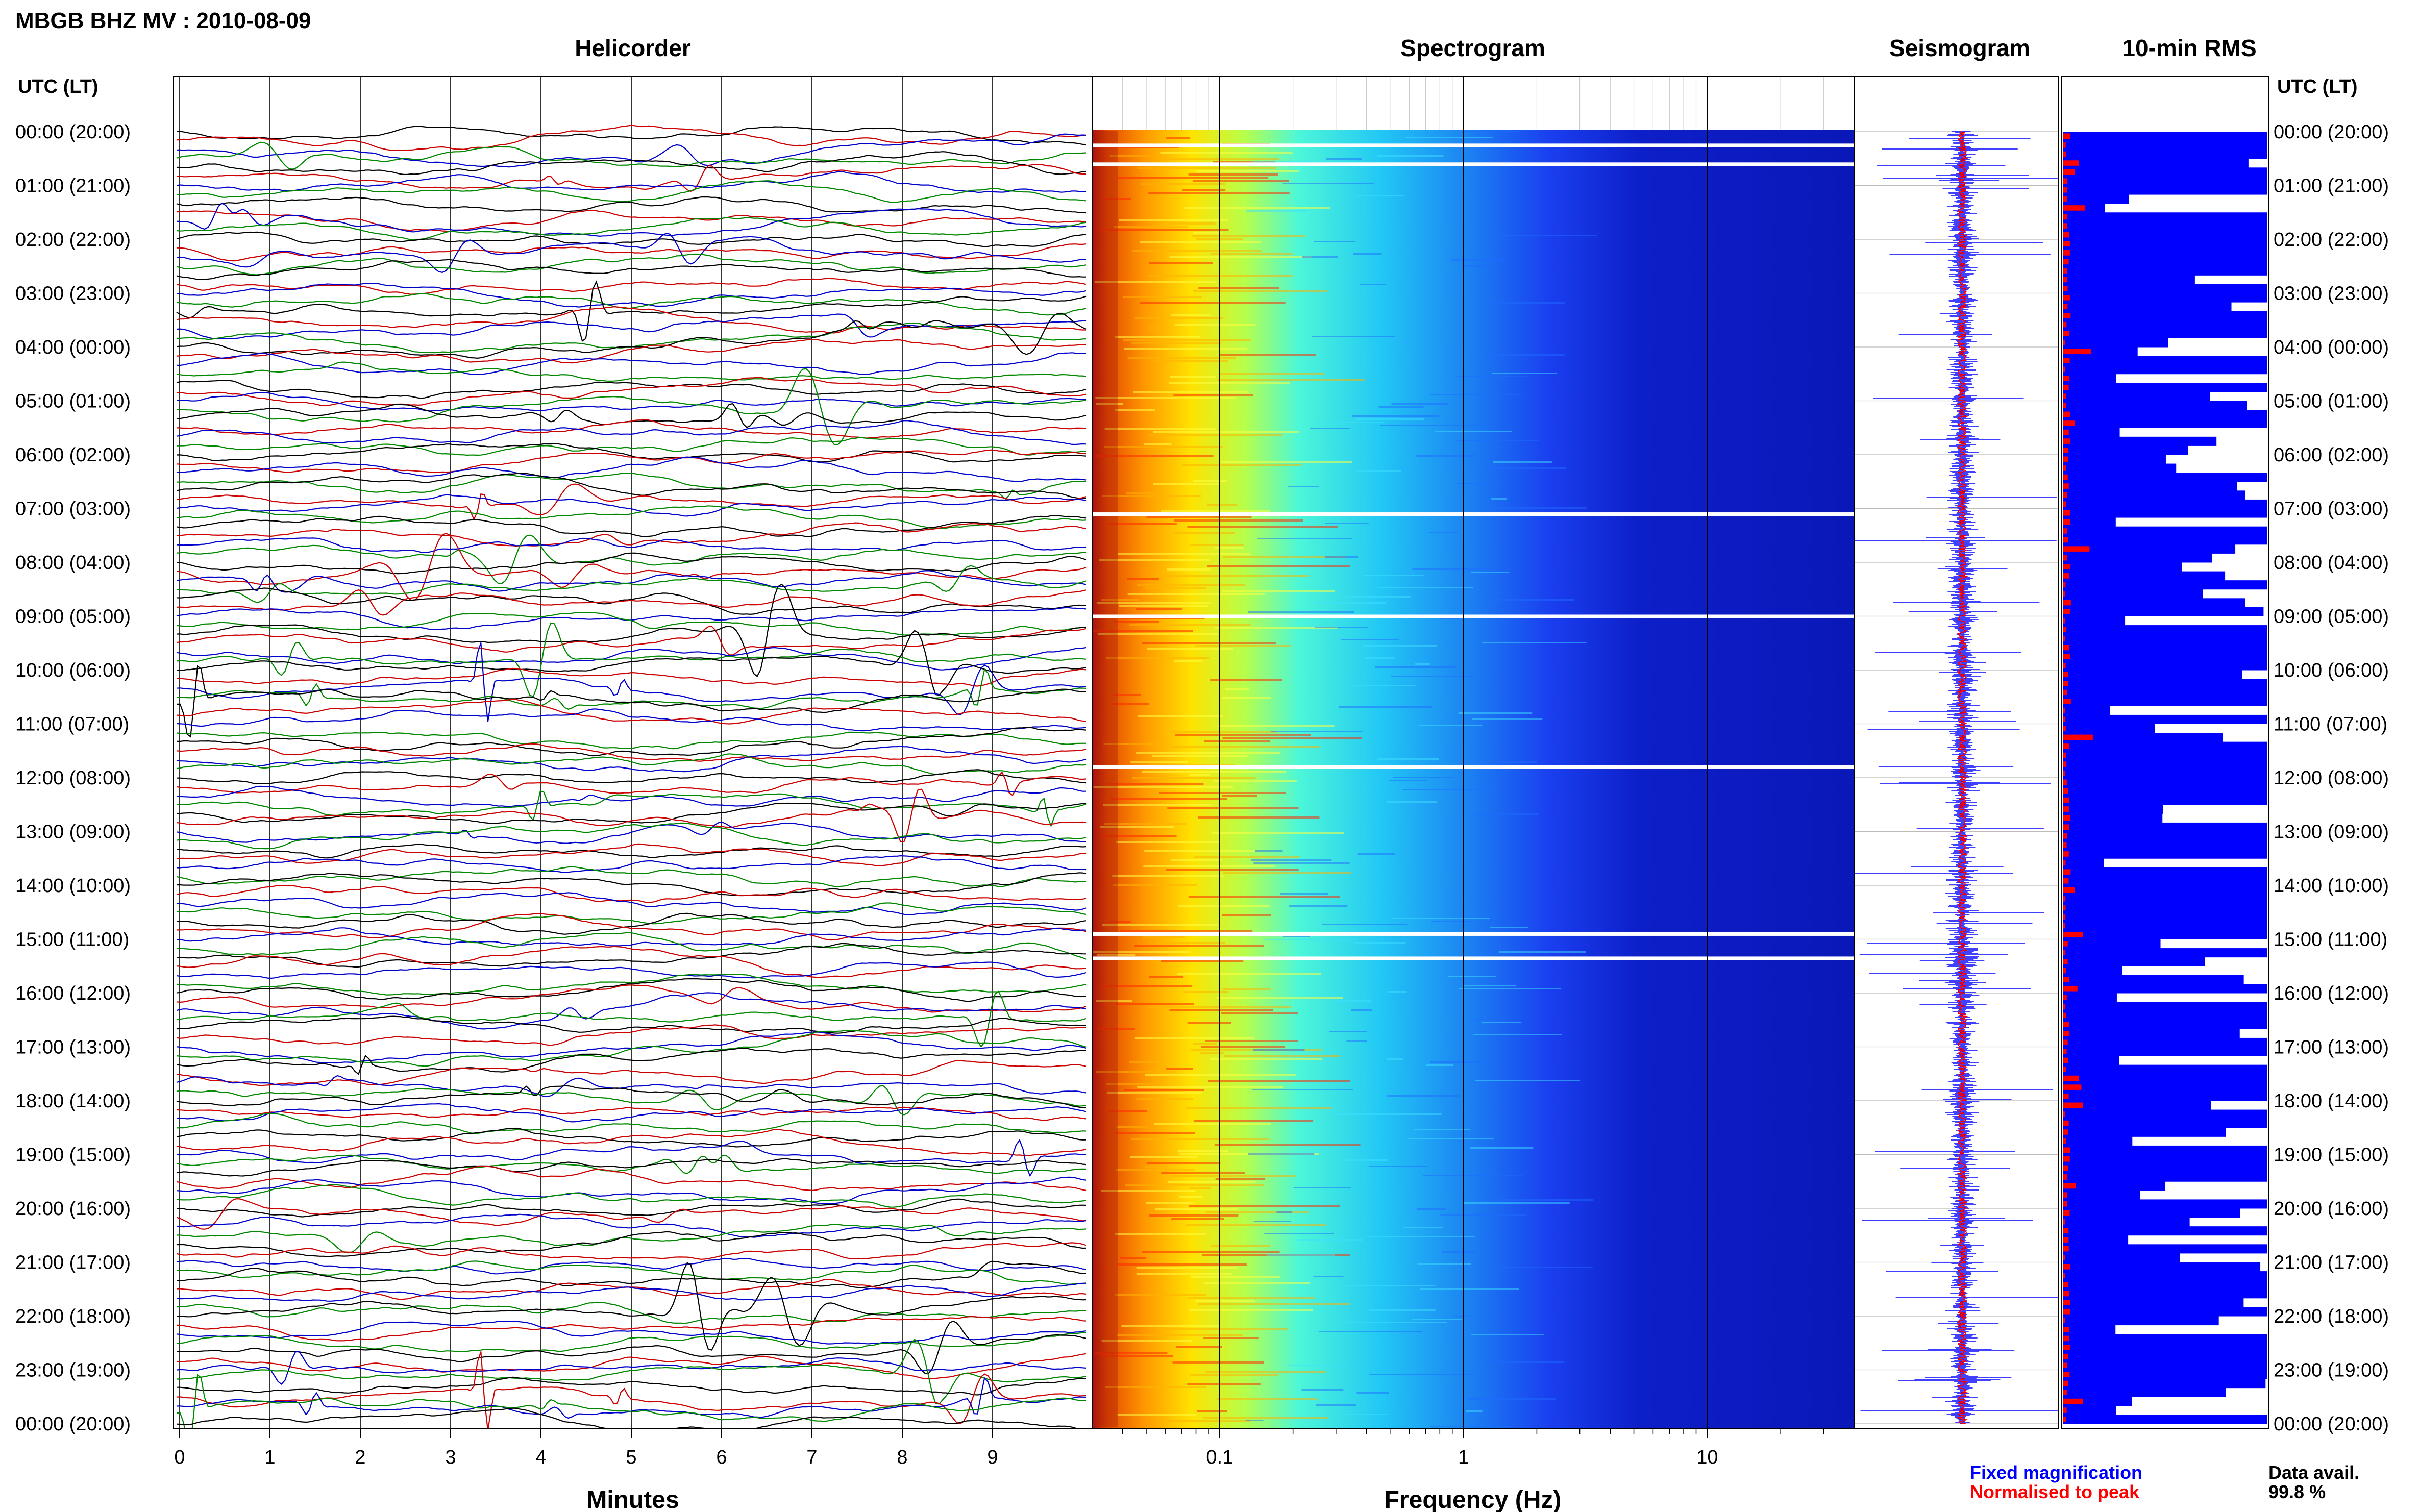 This screenshot has width=2419, height=1512. Describe the element at coordinates (2331, 1101) in the screenshot. I see `hour-label-right: 18:00 (14:00)` at that location.